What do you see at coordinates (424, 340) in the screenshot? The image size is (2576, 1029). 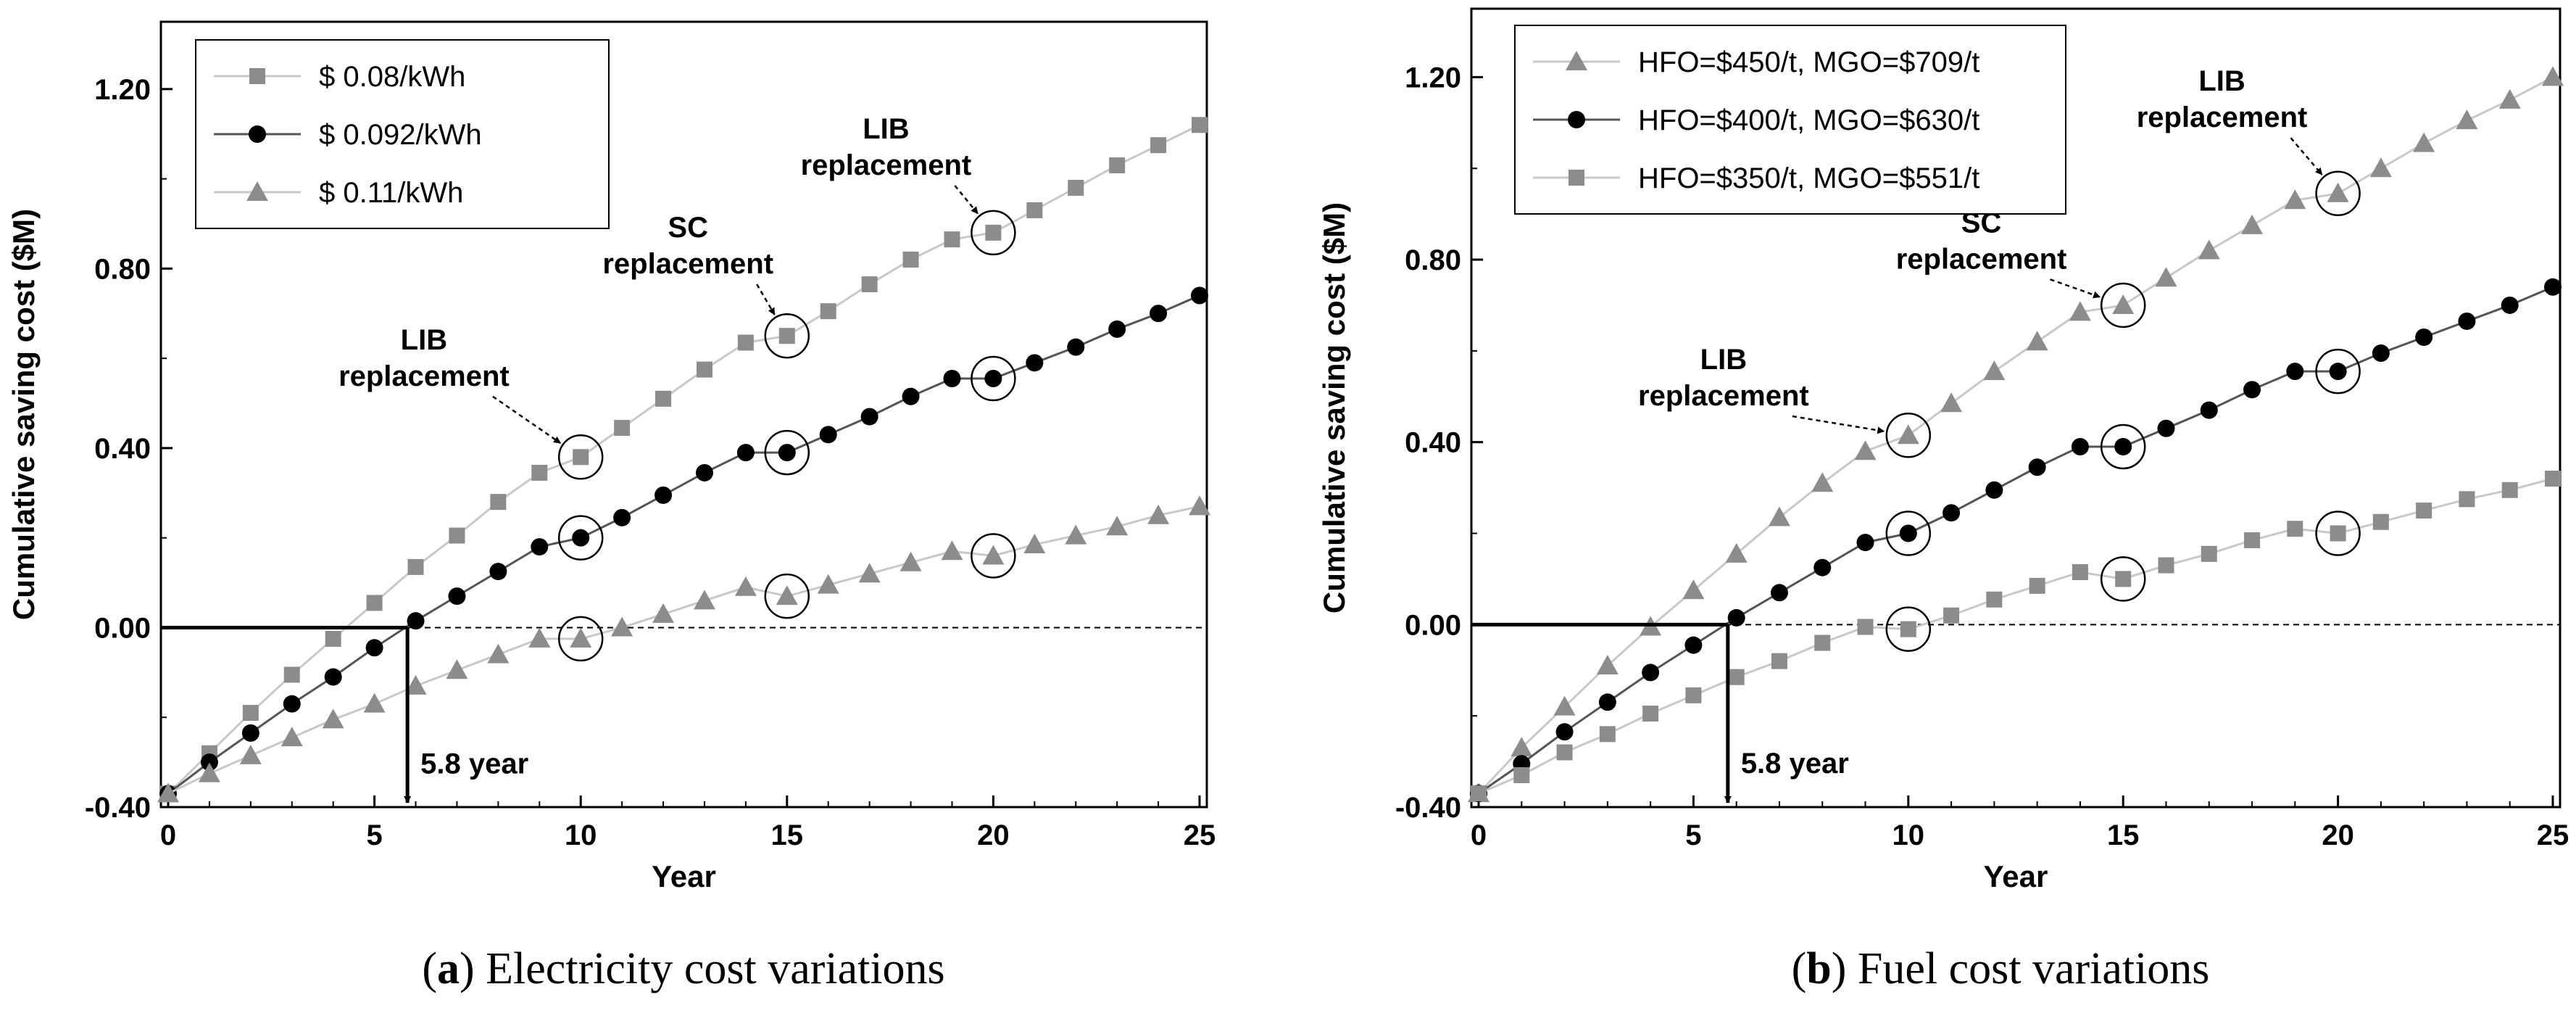 I see `annotation-text: LIB` at bounding box center [424, 340].